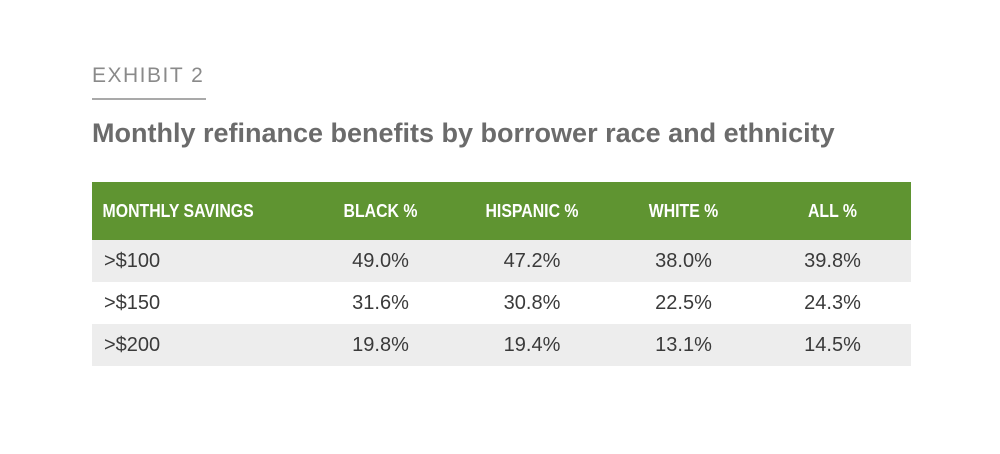  I want to click on table-row: >$200 19.8% 19.4% 13.1% 14.5%, so click(501, 345).